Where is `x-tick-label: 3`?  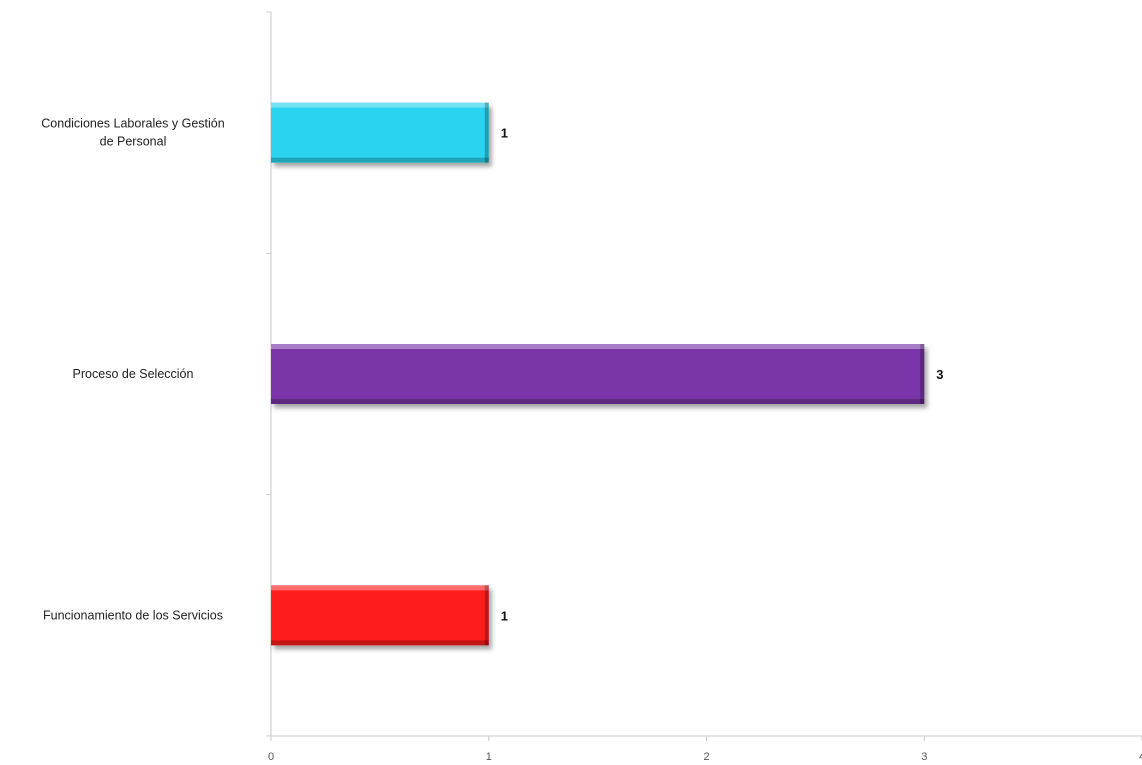
x-tick-label: 3 is located at coordinates (924, 757).